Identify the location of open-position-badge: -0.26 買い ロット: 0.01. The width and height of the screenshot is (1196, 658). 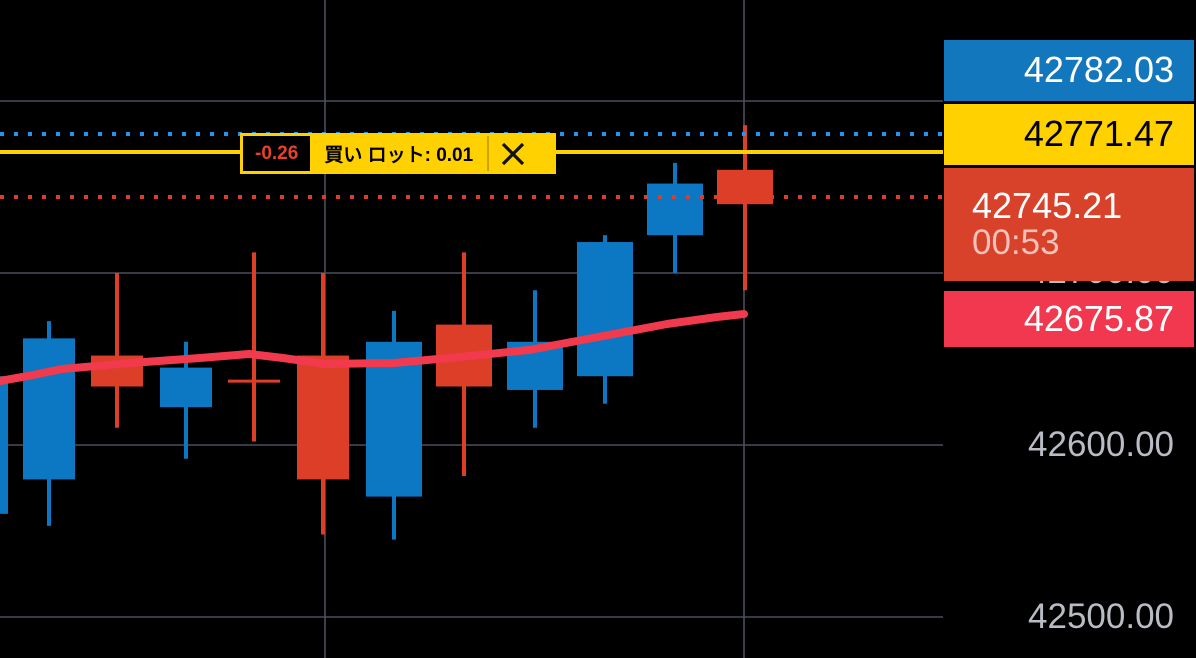
(398, 153).